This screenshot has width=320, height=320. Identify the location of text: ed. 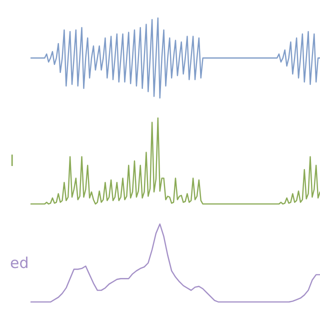
(19, 263).